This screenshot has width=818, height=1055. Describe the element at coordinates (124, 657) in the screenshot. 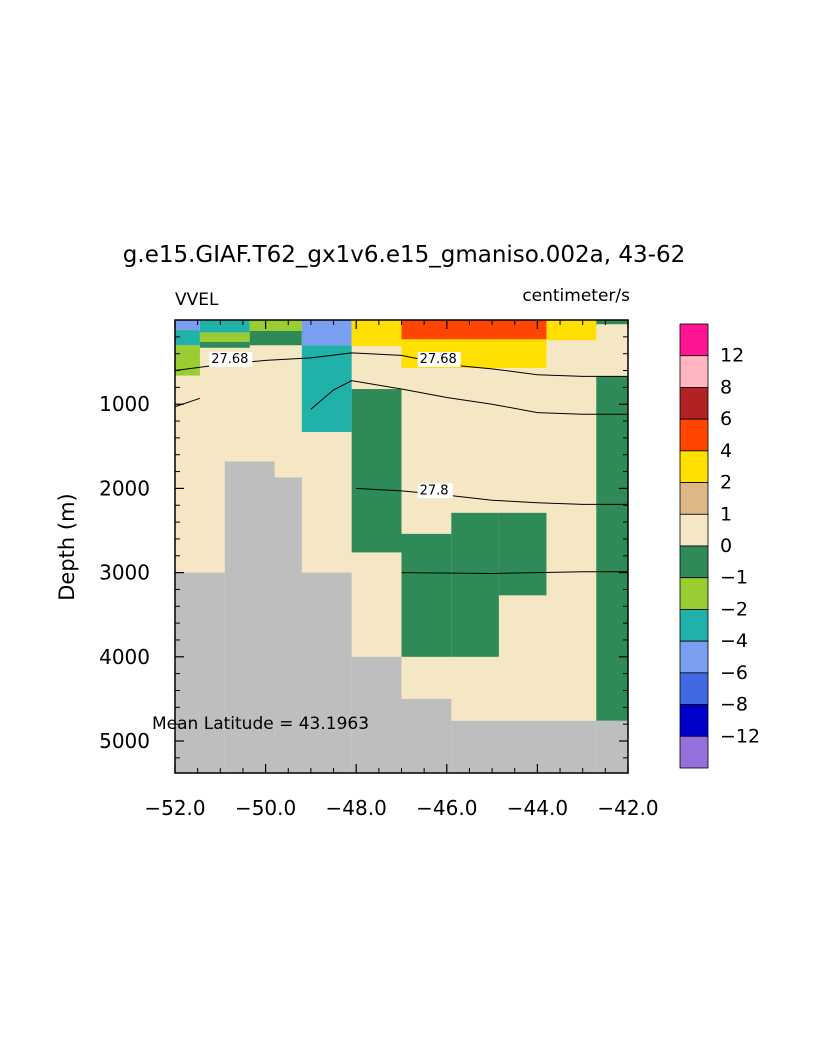

I see `y-tick-label: 4000` at that location.